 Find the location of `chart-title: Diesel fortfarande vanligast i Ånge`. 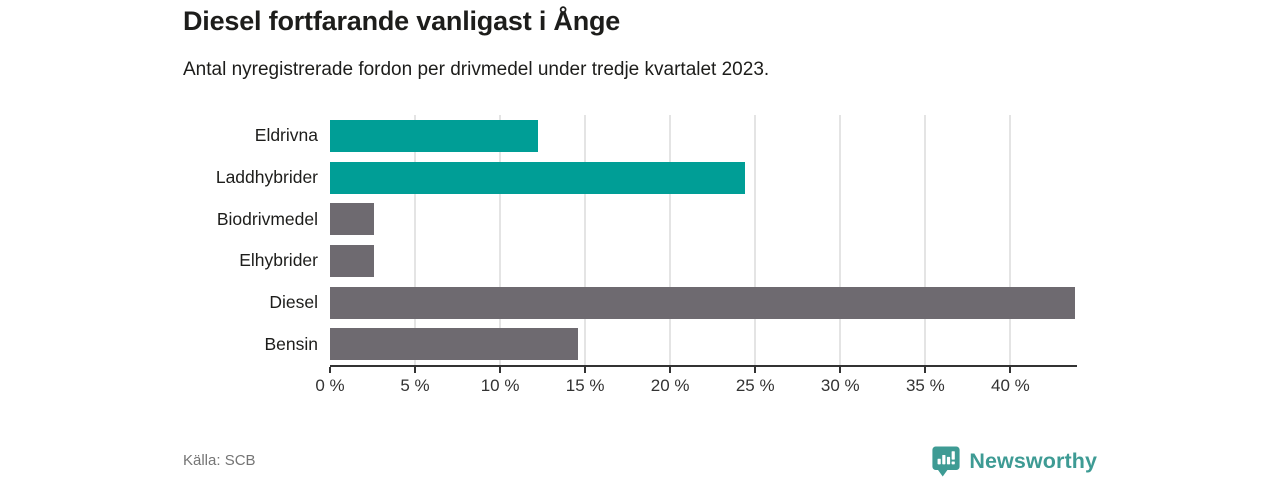

chart-title: Diesel fortfarande vanligast i Ånge is located at coordinates (402, 21).